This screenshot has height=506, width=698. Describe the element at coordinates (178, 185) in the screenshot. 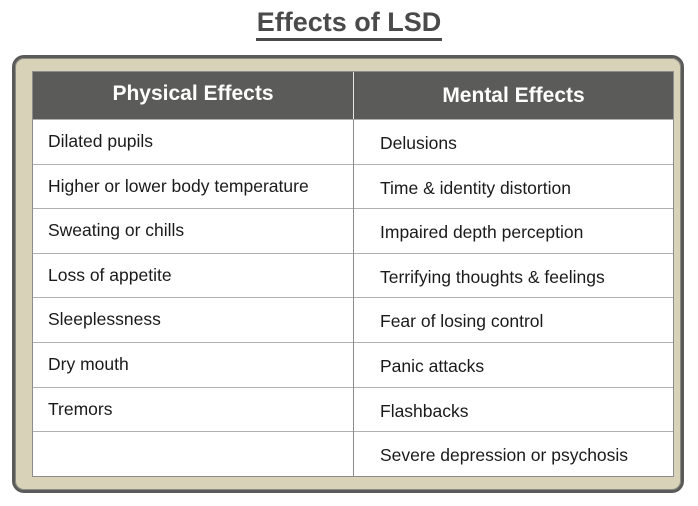

I see `physical-effect-cell: Higher or lower body temperature` at that location.